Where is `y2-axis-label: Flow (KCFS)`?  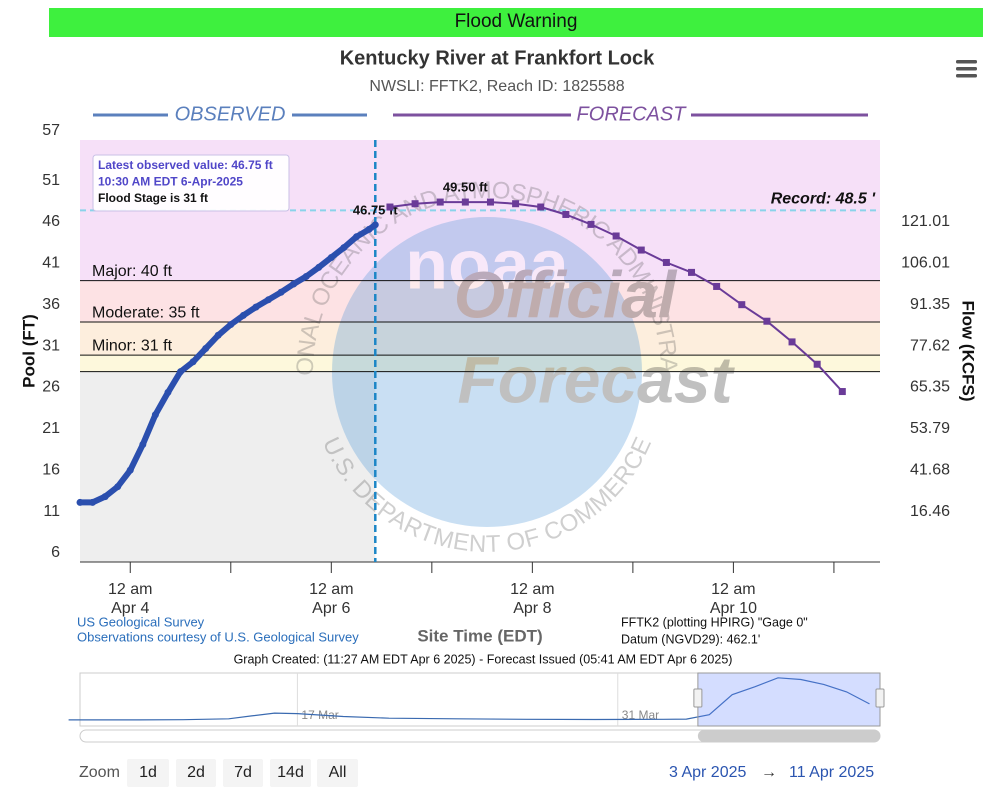 y2-axis-label: Flow (KCFS) is located at coordinates (968, 350).